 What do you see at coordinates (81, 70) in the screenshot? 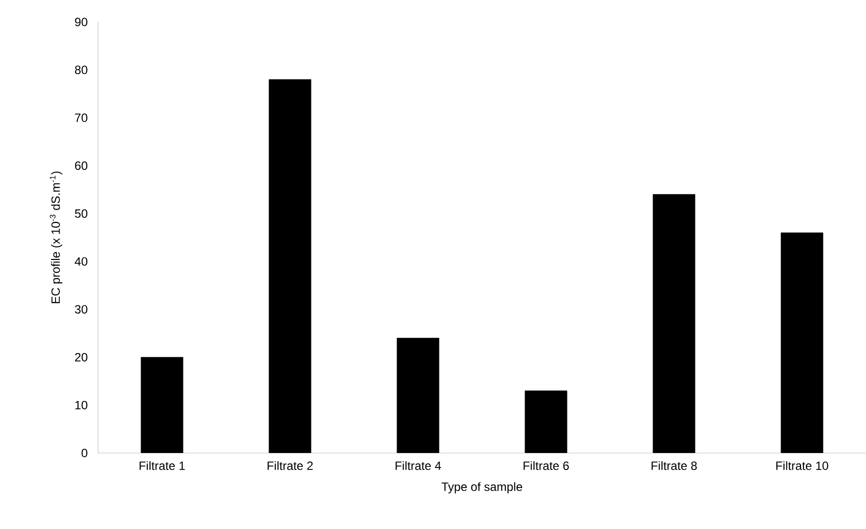
I see `y-tick-label: 80` at bounding box center [81, 70].